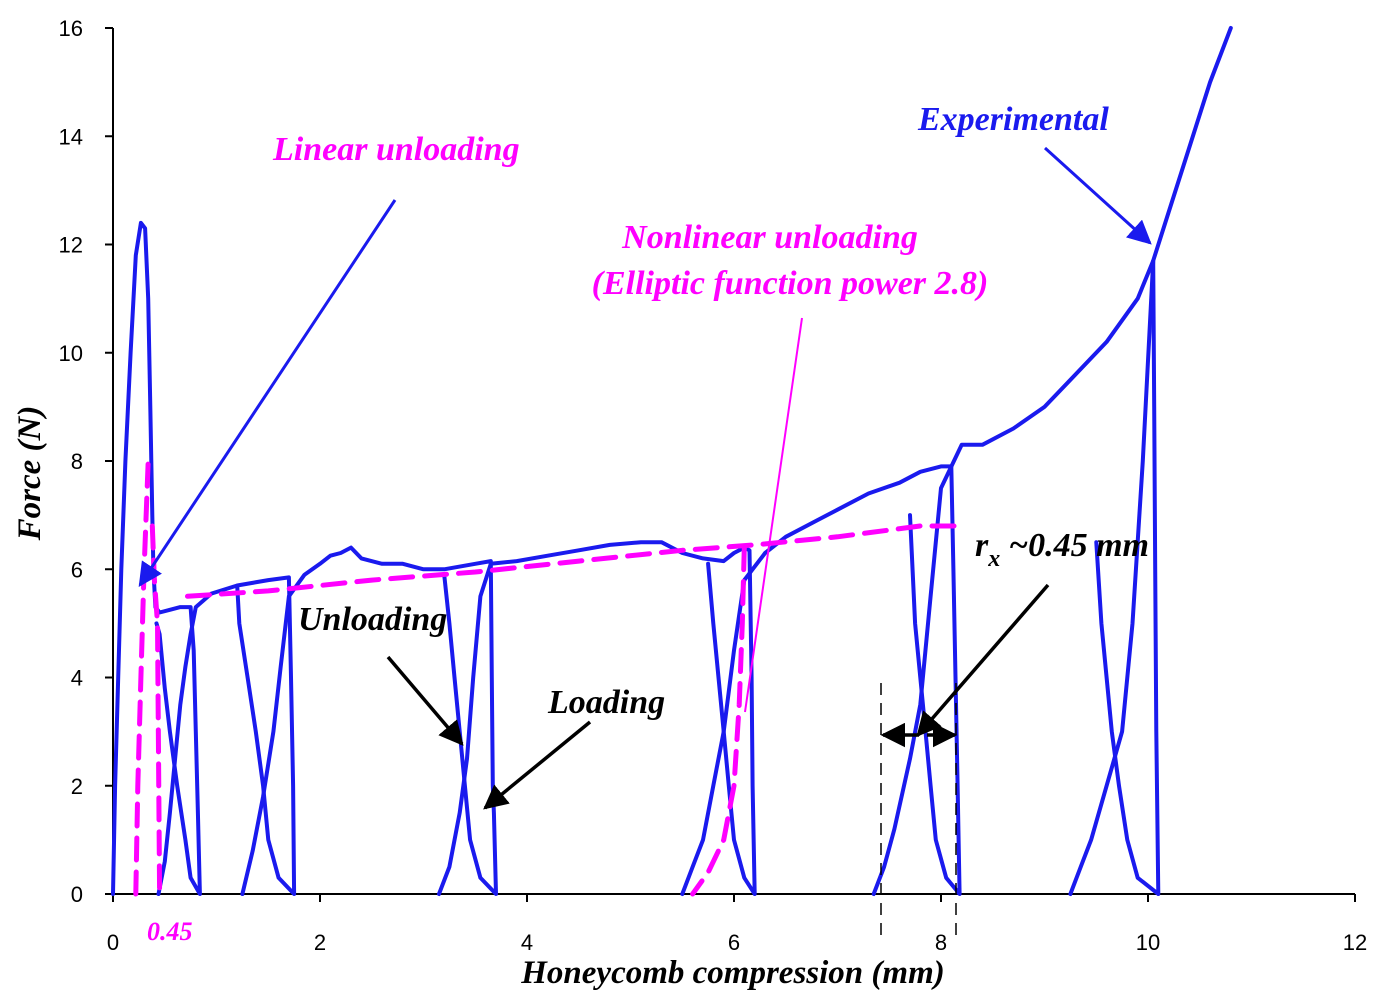 This screenshot has height=1001, width=1374. What do you see at coordinates (993, 559) in the screenshot?
I see `rx-subscript: x` at bounding box center [993, 559].